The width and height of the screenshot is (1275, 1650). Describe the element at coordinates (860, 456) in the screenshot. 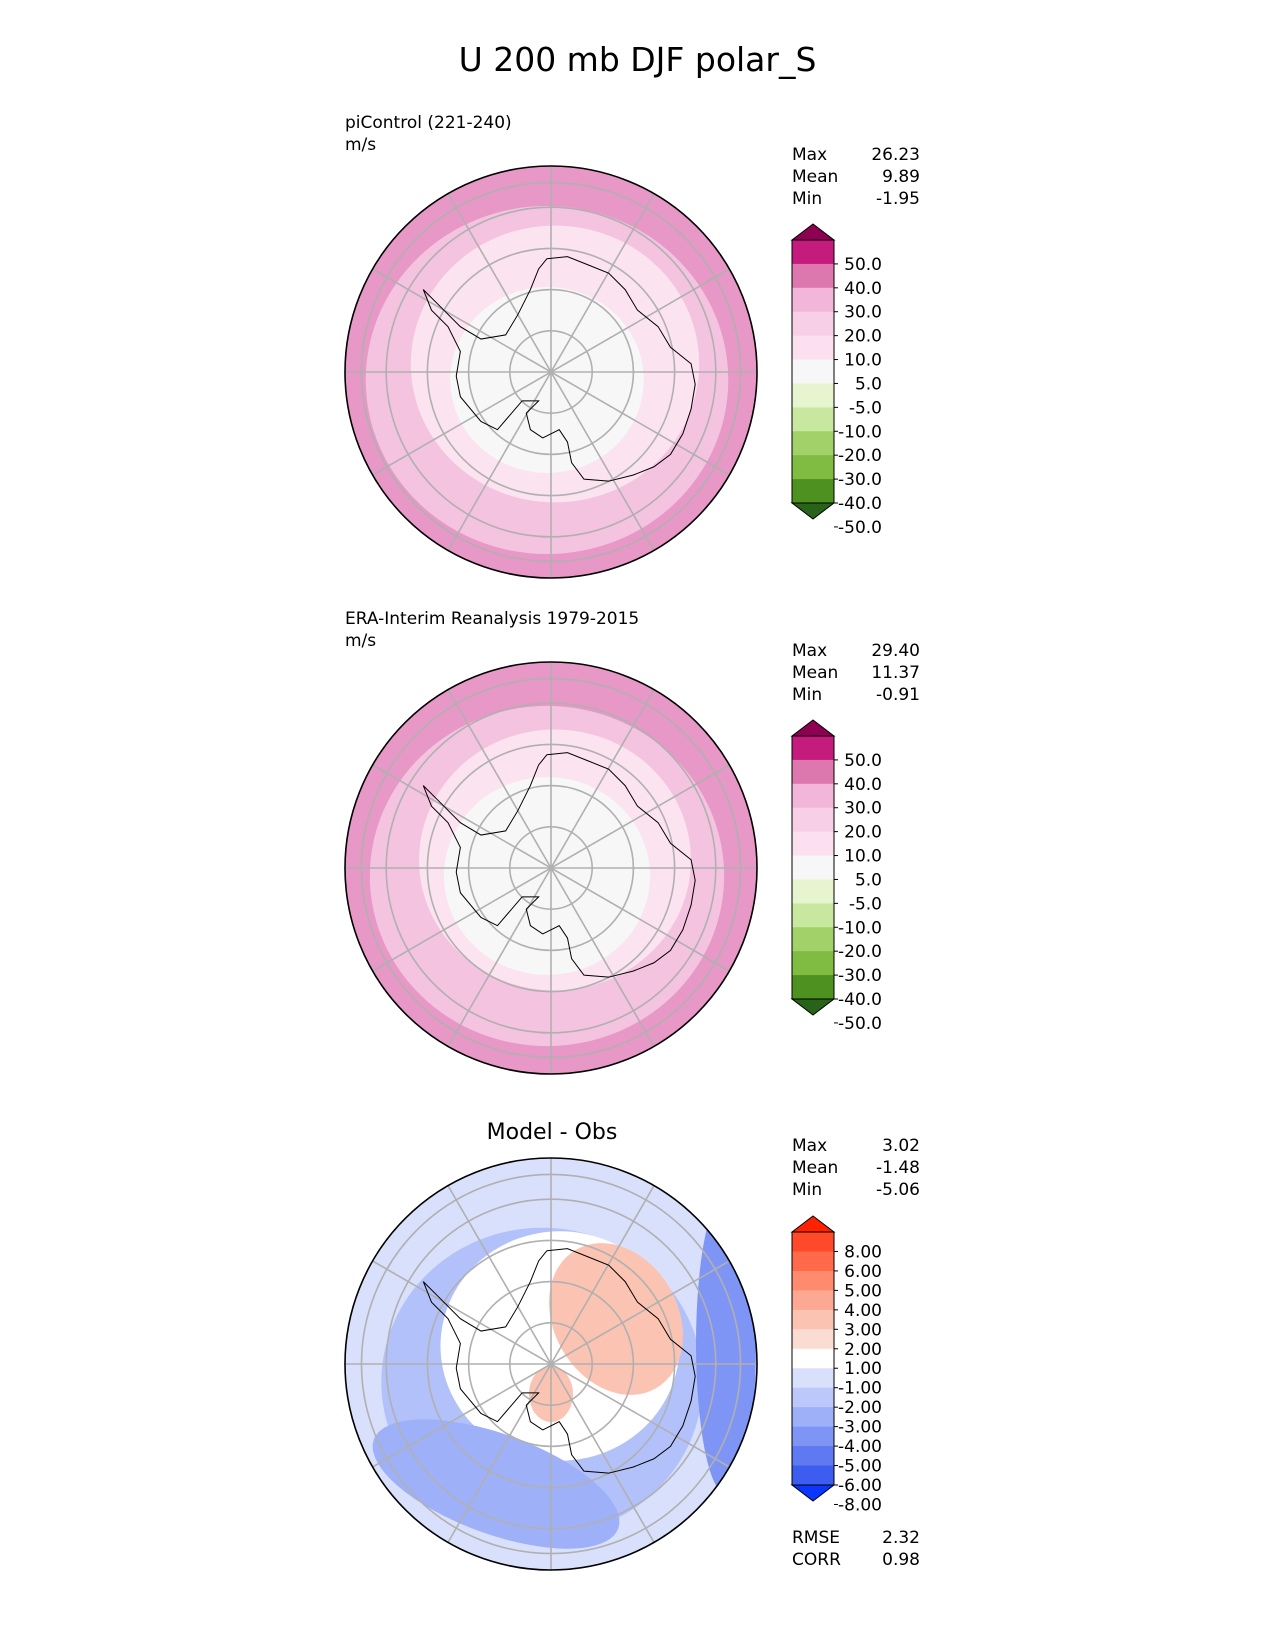

I see `colorbar-tick-label: -20.0` at that location.